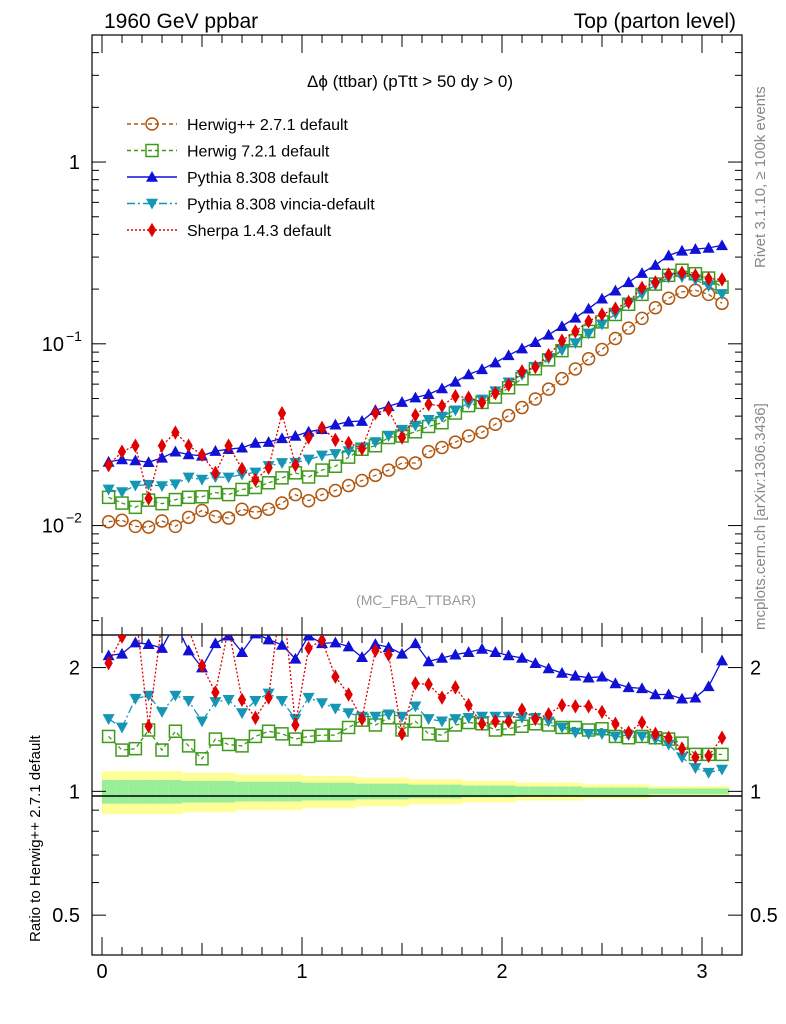 The height and width of the screenshot is (1024, 786). What do you see at coordinates (66, 916) in the screenshot?
I see `ratio-y-tick-label: 0.5` at bounding box center [66, 916].